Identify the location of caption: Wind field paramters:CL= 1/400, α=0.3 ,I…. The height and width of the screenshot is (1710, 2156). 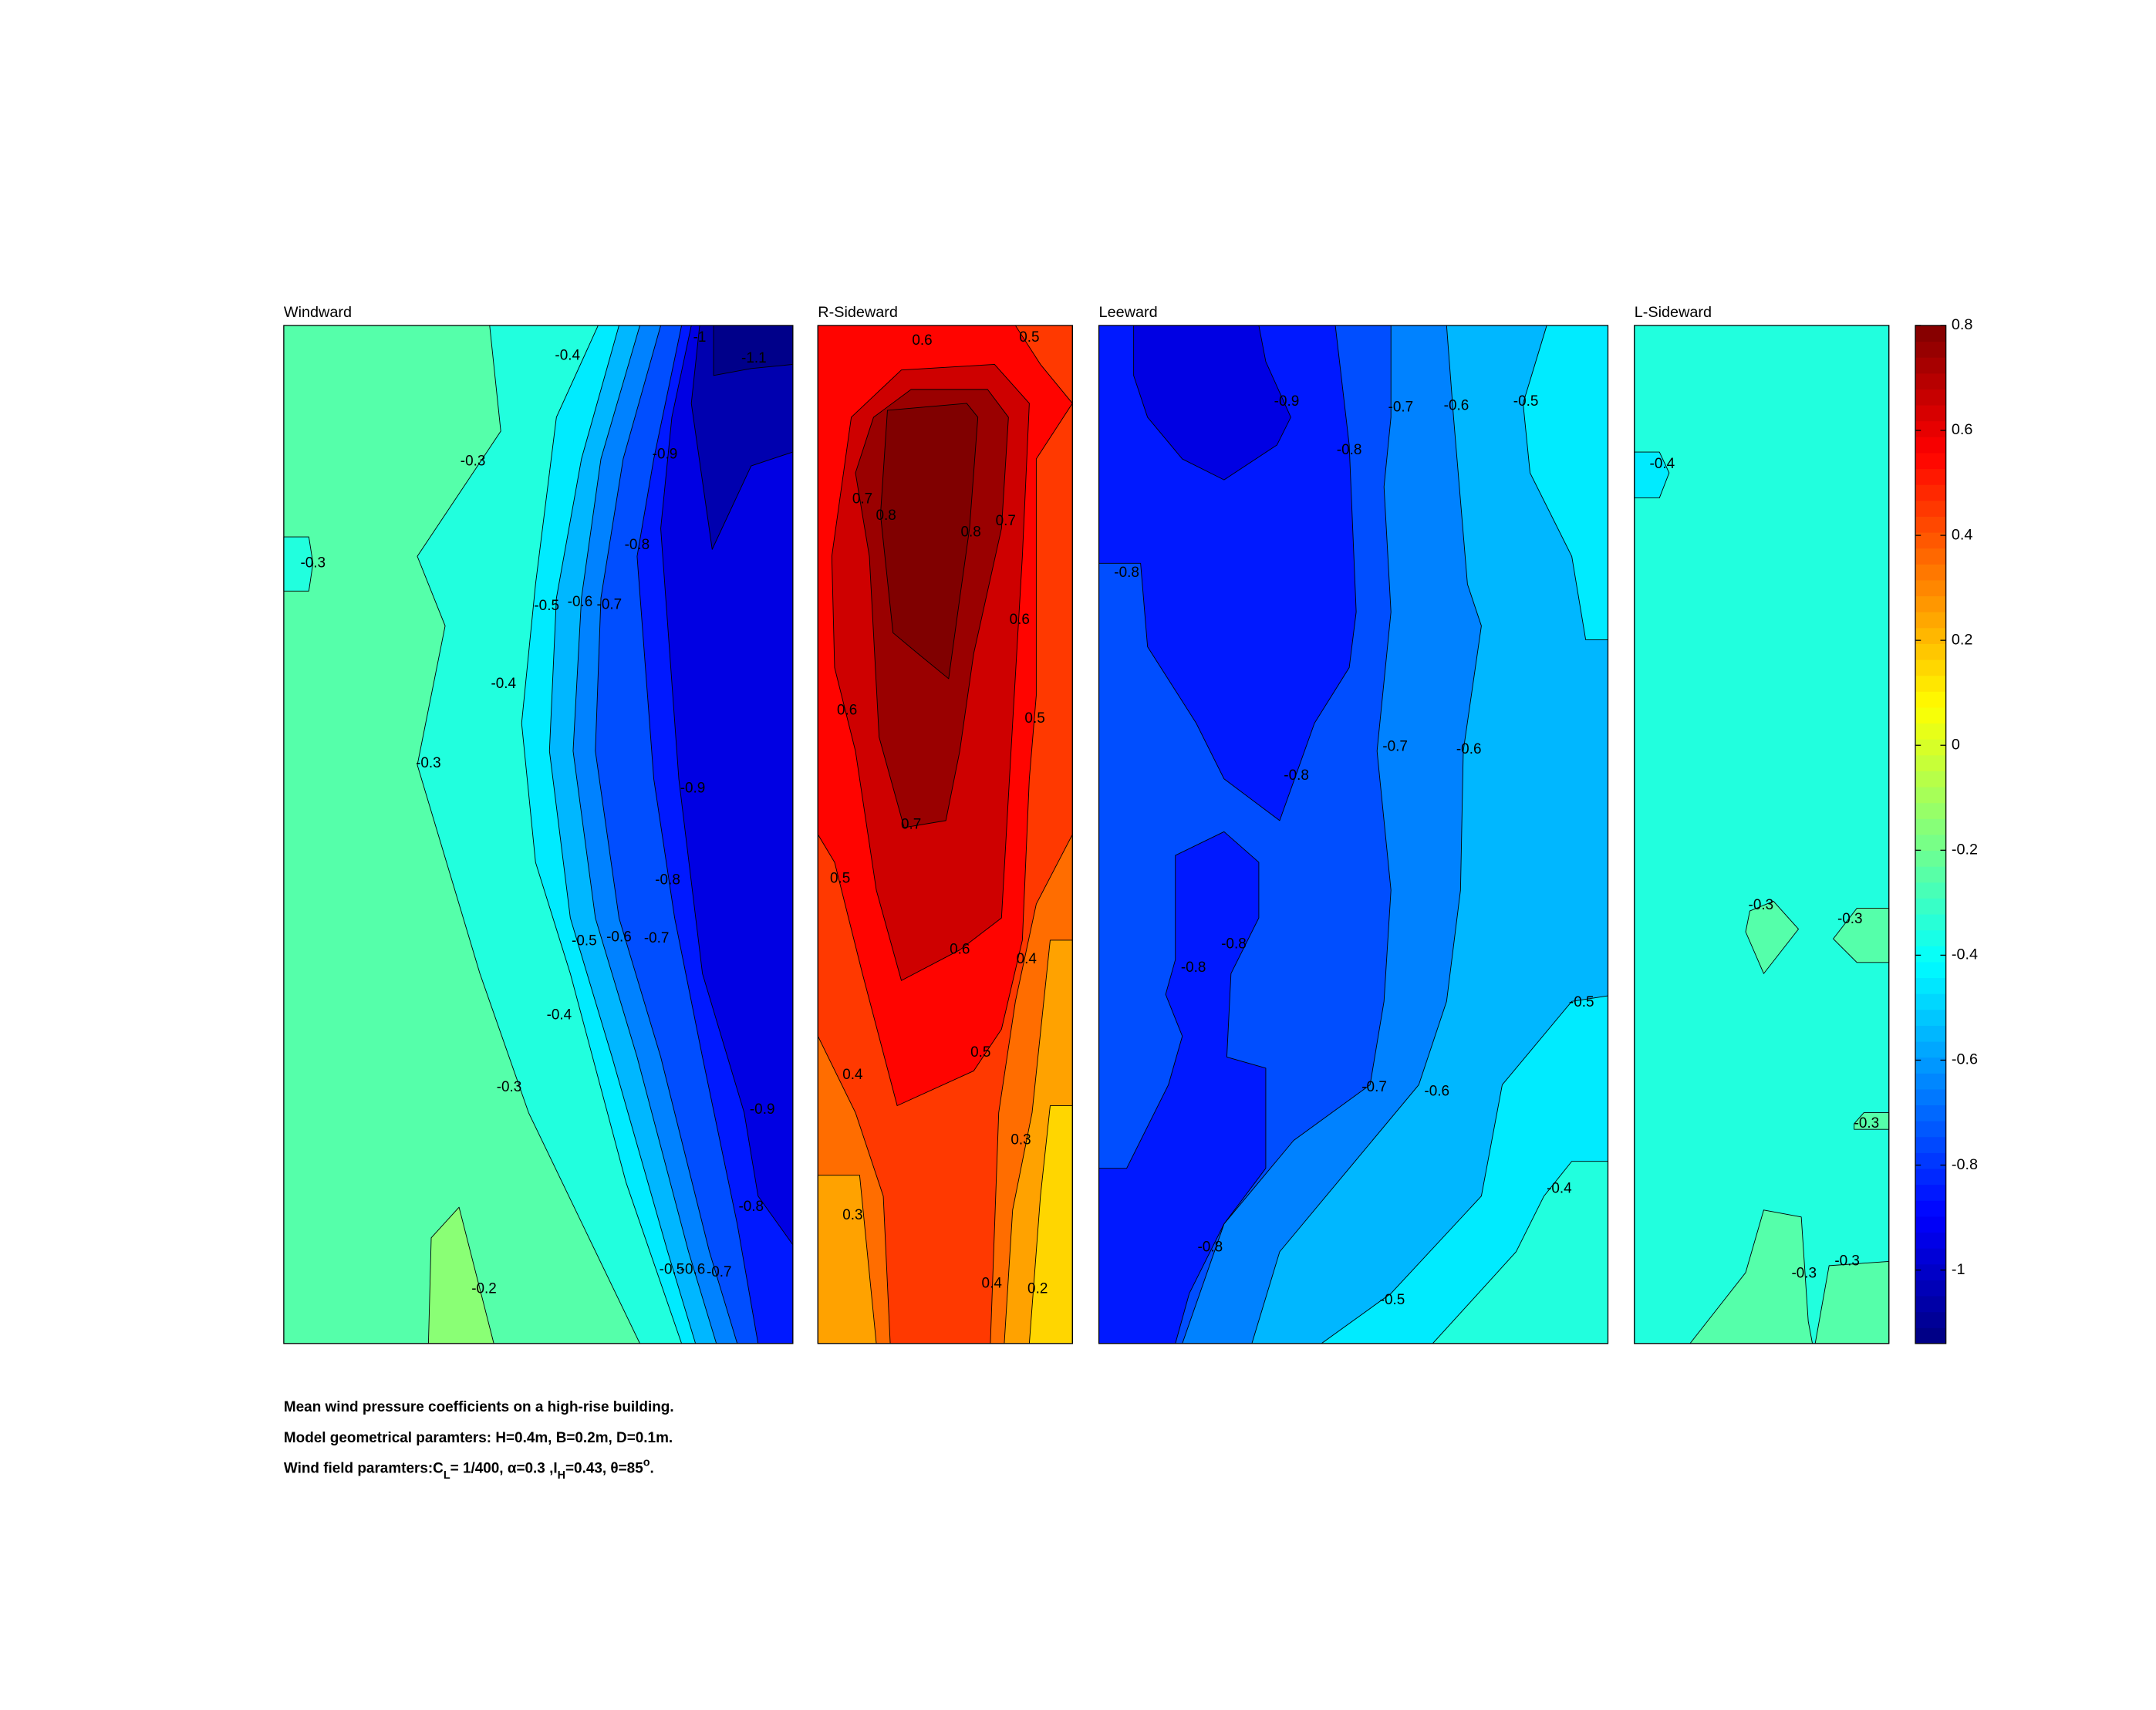
(469, 1469).